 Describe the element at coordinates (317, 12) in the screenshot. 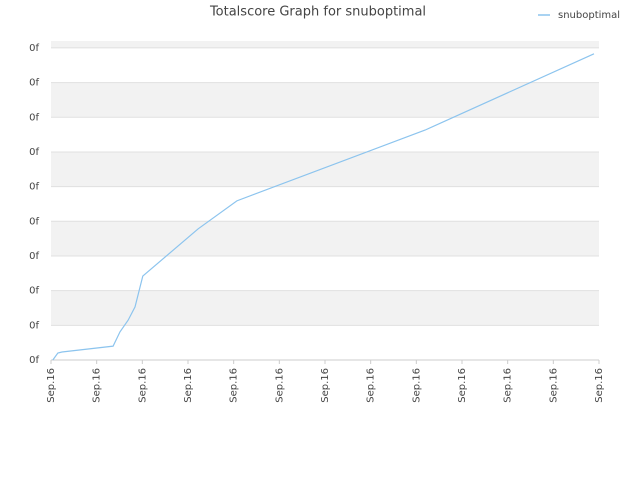

I see `chart-title: Totalscore Graph for snuboptimal` at that location.